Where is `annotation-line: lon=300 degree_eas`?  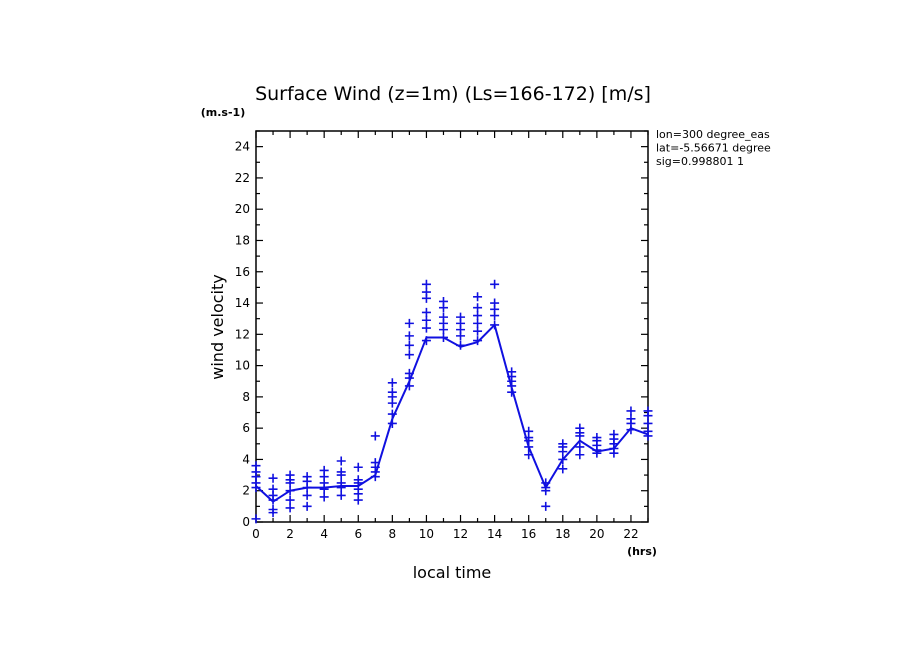 annotation-line: lon=300 degree_eas is located at coordinates (713, 134).